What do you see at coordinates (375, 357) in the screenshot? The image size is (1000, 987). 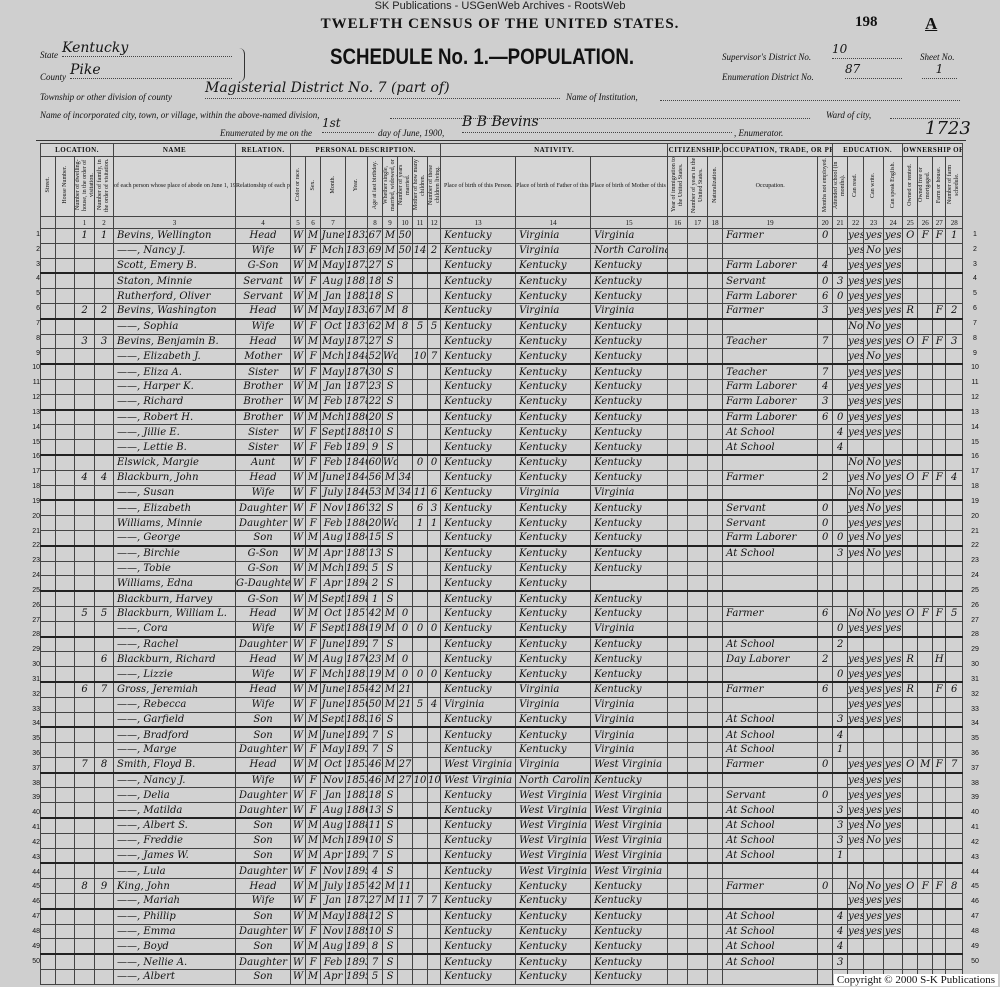 I see `cell: 52` at bounding box center [375, 357].